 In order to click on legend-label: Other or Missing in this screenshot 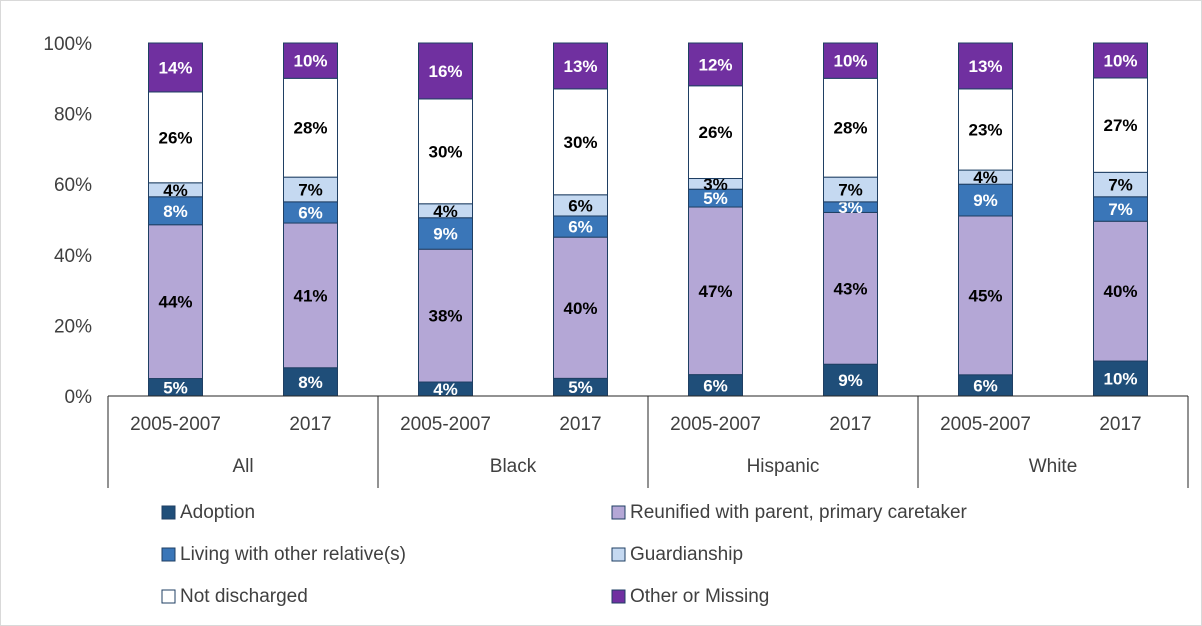, I will do `click(699, 596)`.